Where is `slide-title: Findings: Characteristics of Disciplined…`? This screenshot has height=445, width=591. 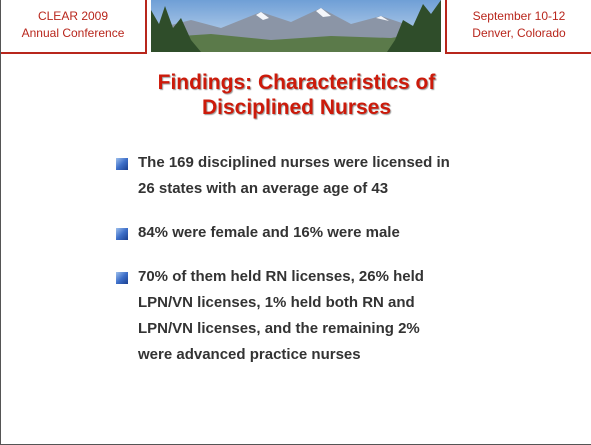
slide-title: Findings: Characteristics of Disciplined… is located at coordinates (296, 95).